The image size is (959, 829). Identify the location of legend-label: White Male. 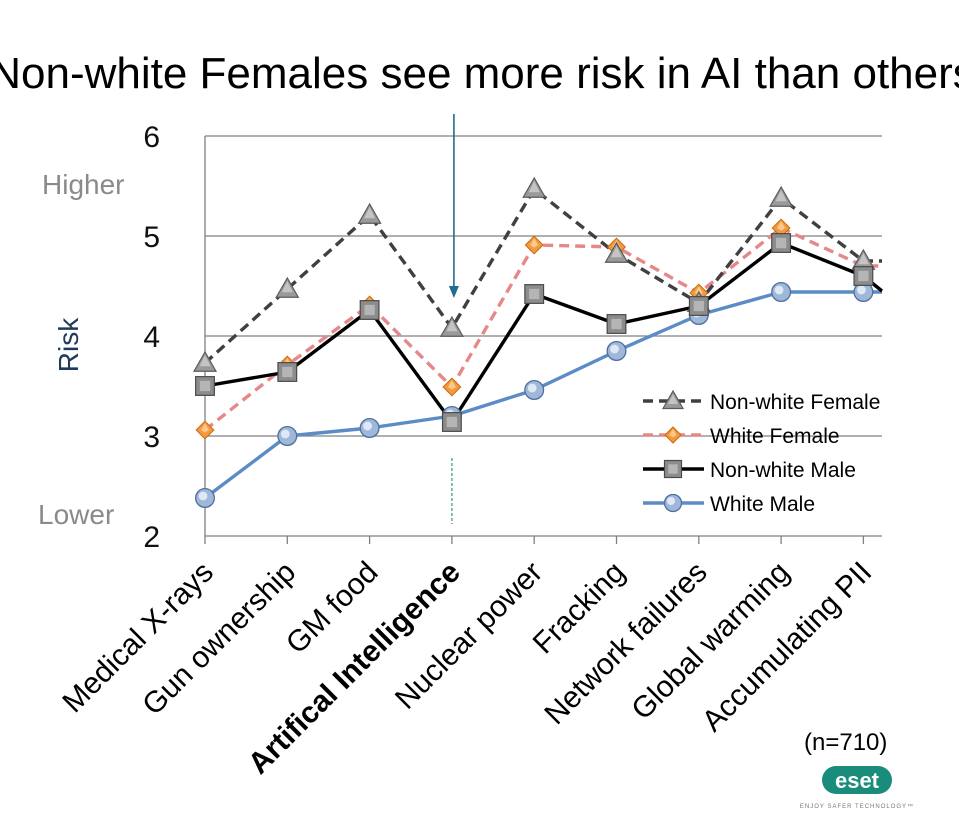
(762, 504).